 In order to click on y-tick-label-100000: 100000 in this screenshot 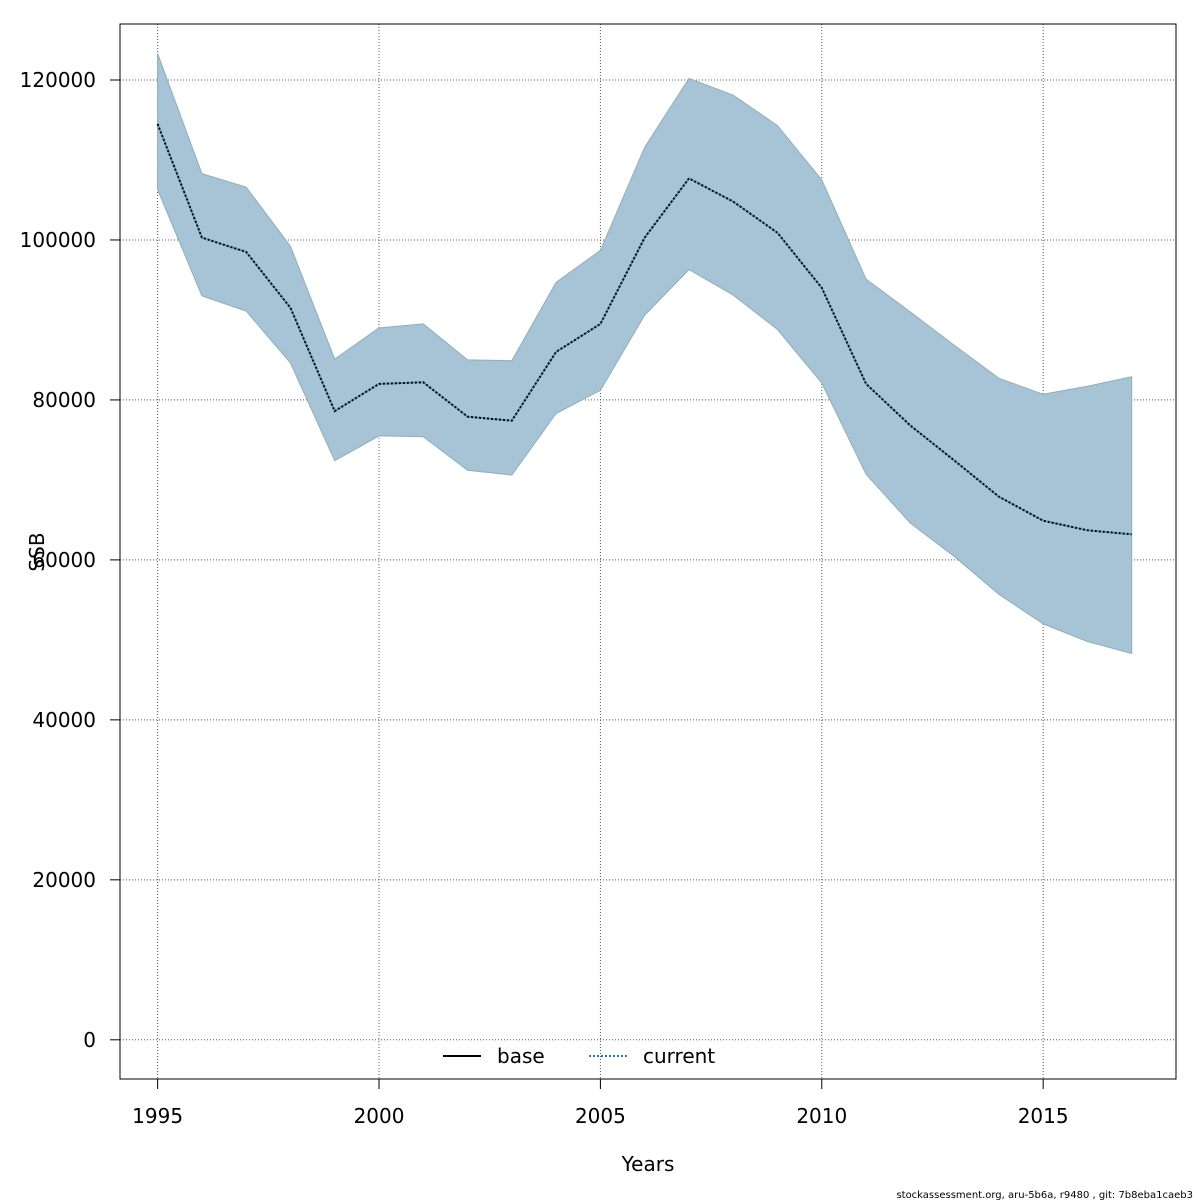, I will do `click(58, 240)`.